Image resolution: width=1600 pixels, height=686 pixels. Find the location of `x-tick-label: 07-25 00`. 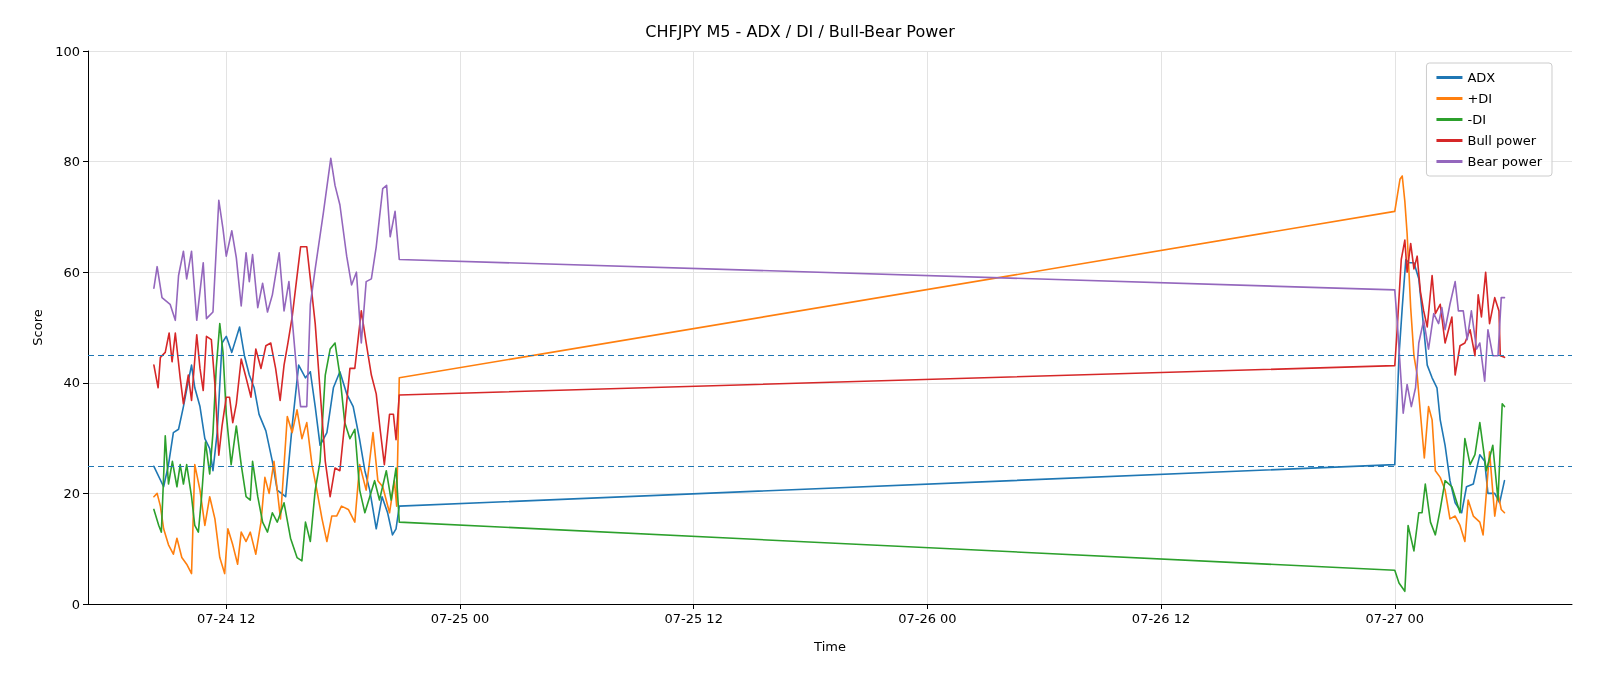

x-tick-label: 07-25 00 is located at coordinates (460, 618).